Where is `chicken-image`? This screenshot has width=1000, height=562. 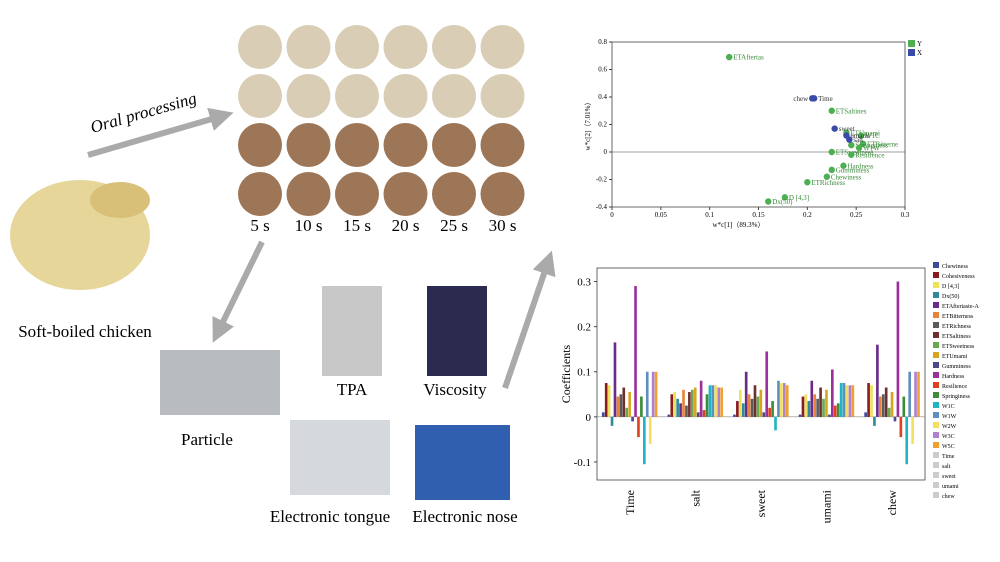
chicken-image is located at coordinates (120, 200).